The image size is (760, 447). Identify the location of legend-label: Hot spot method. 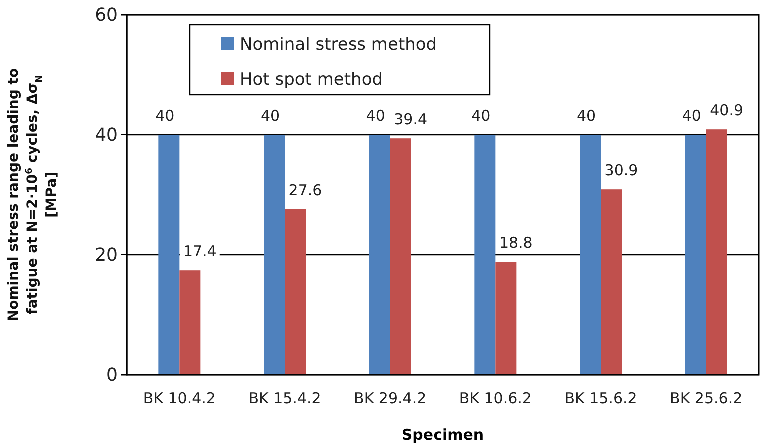
(312, 80).